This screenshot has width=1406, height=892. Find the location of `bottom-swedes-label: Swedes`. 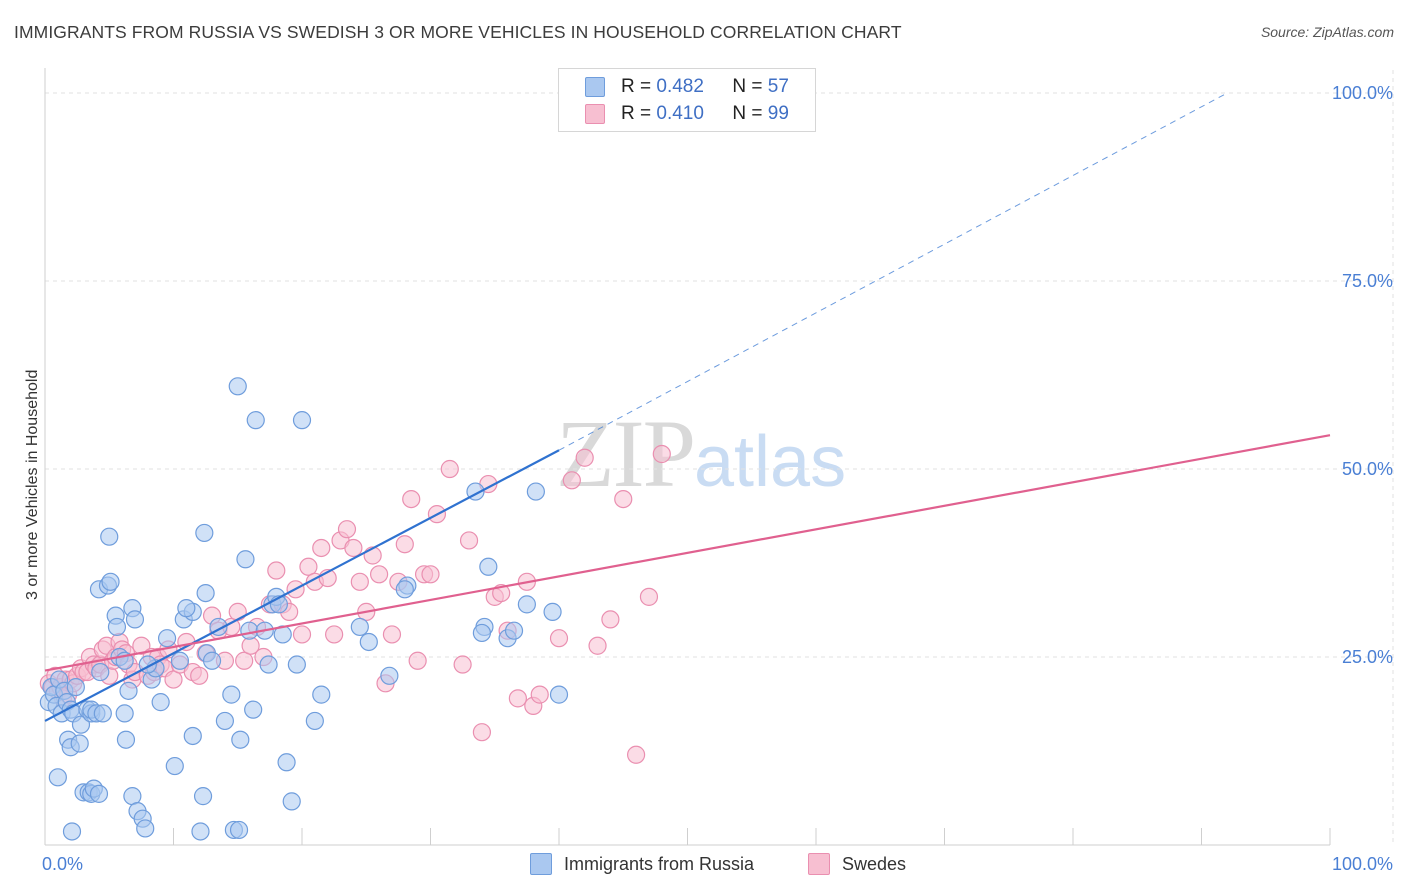

bottom-swedes-label: Swedes is located at coordinates (874, 863).